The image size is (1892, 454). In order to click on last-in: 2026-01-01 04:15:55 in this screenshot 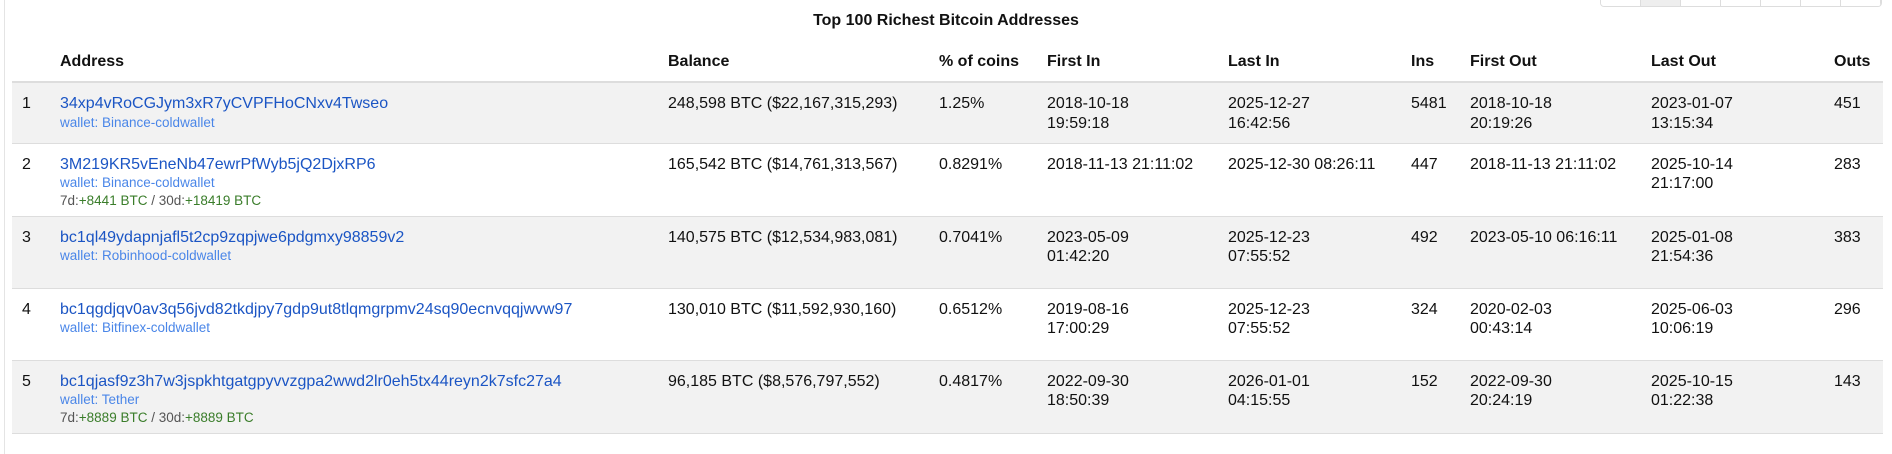, I will do `click(1309, 397)`.